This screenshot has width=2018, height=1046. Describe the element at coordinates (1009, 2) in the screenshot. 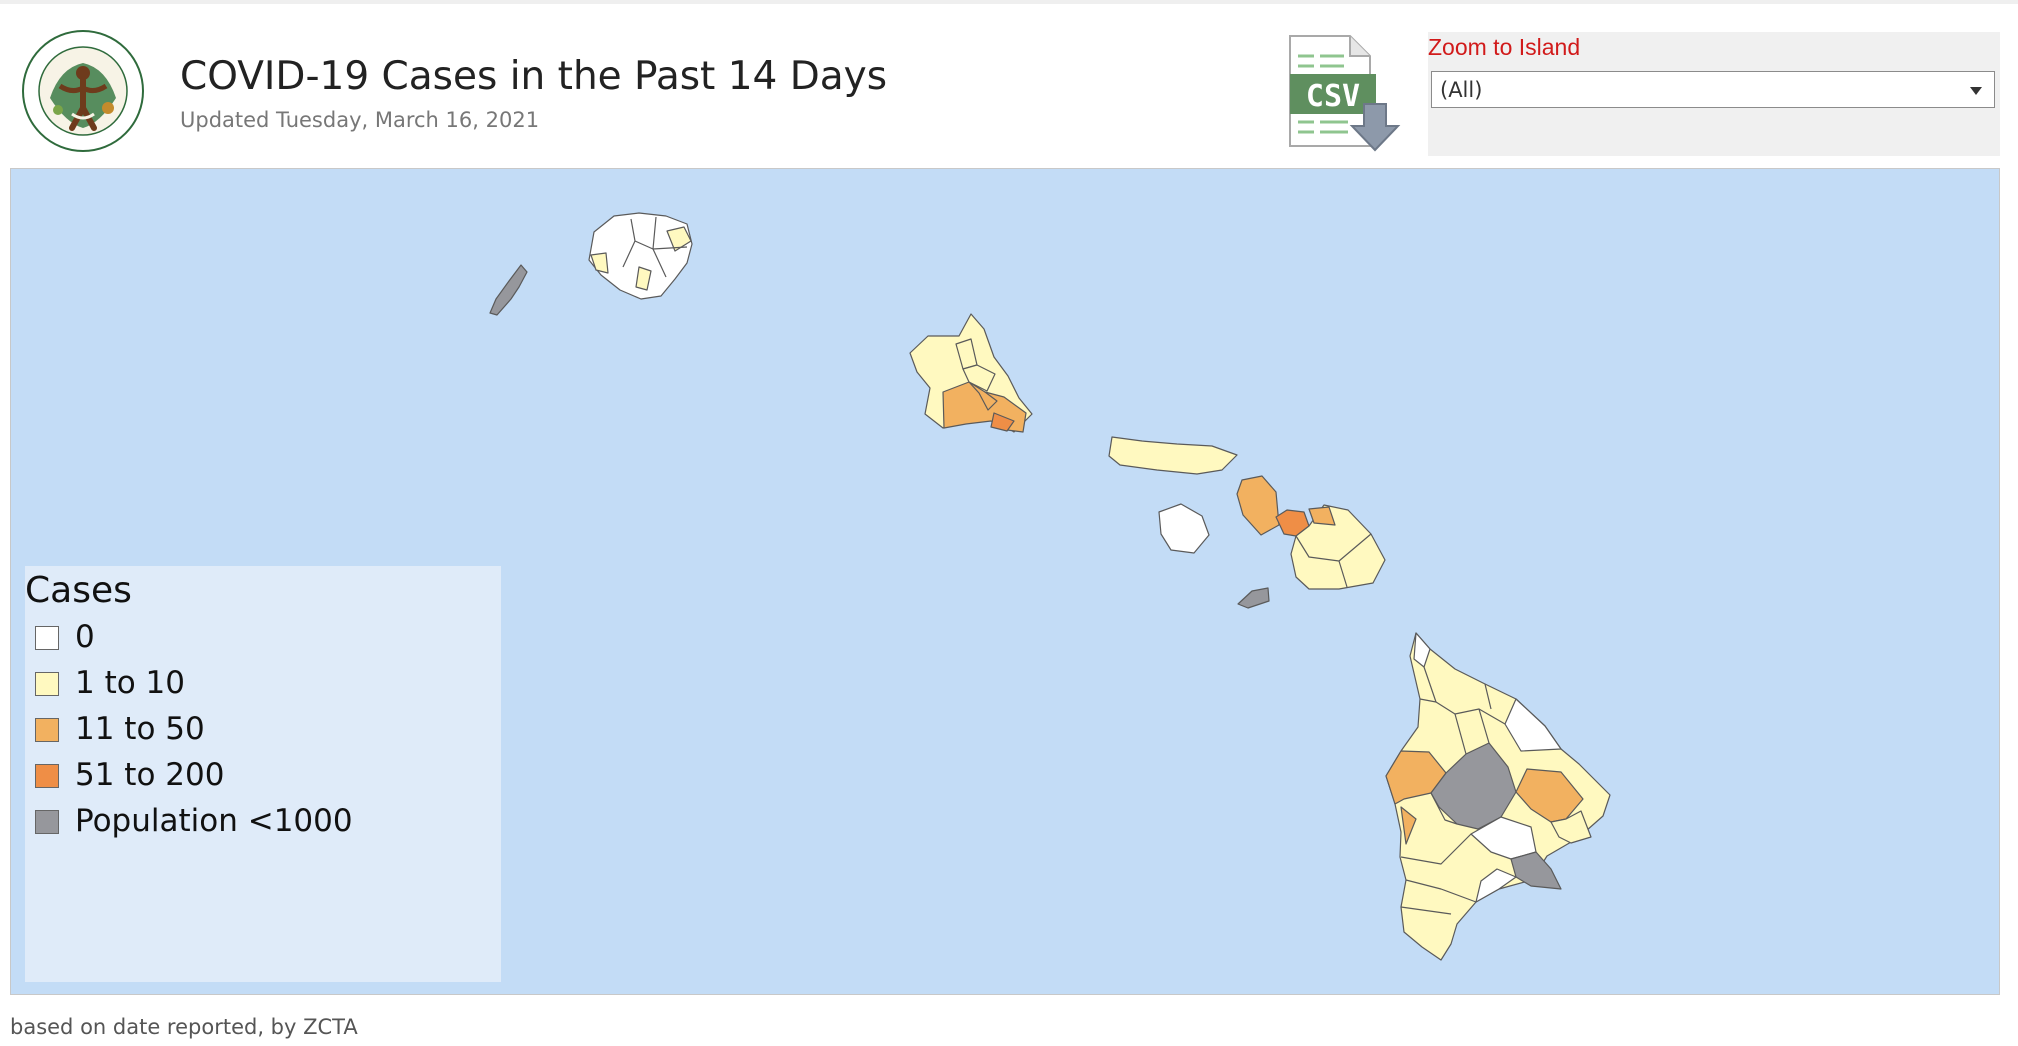

I see `top-border` at that location.